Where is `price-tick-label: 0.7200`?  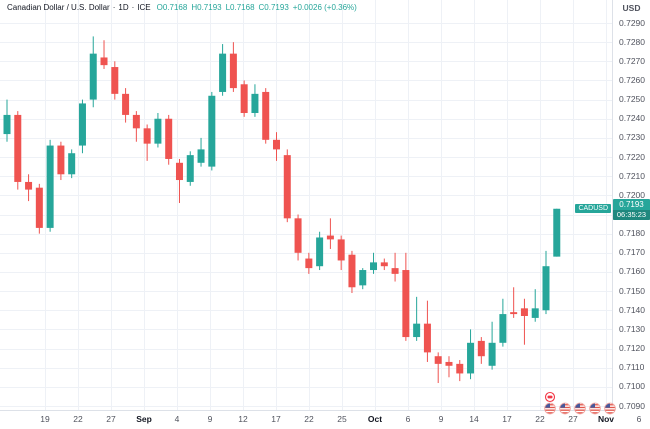 price-tick-label: 0.7200 is located at coordinates (632, 194).